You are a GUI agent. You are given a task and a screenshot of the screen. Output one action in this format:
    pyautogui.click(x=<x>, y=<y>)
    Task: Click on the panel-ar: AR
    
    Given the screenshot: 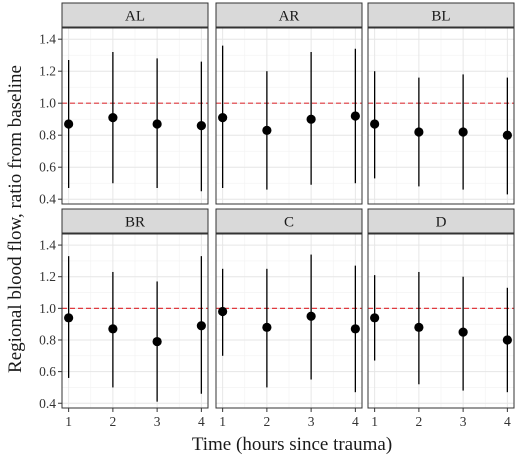 What is the action you would take?
    pyautogui.click(x=289, y=103)
    